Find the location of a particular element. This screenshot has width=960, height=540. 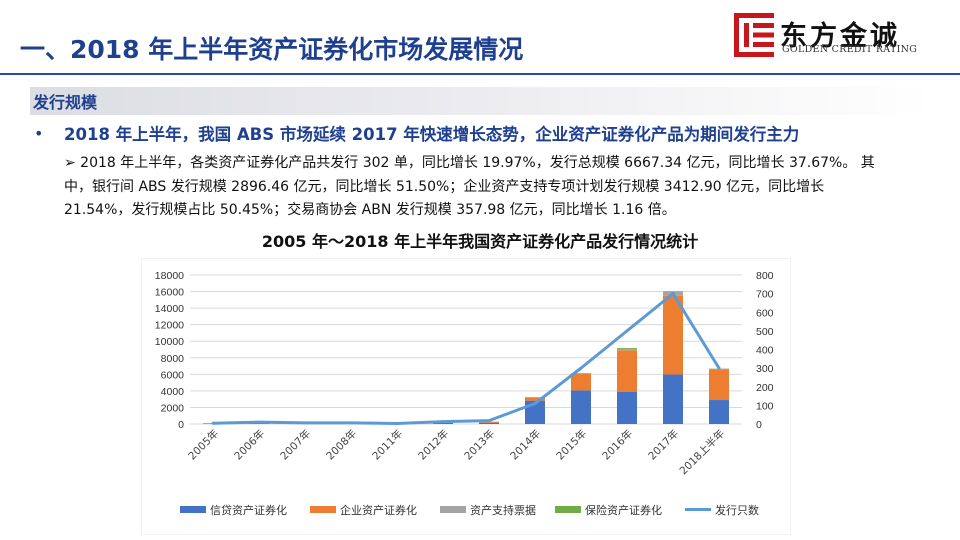

x-tick-label: 2006年 is located at coordinates (250, 445).